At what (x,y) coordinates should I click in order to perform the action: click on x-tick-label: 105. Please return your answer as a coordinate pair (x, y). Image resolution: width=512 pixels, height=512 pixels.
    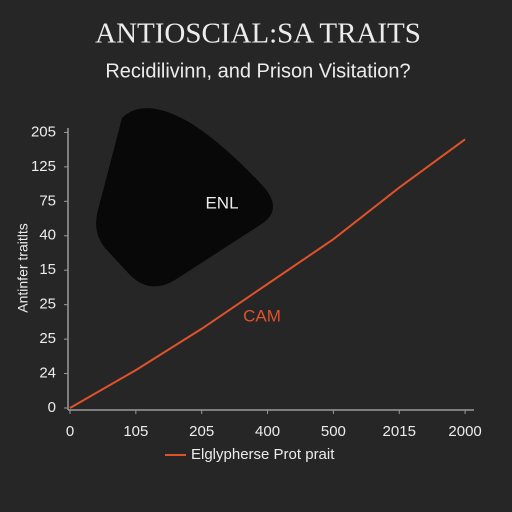
    Looking at the image, I should click on (135, 431).